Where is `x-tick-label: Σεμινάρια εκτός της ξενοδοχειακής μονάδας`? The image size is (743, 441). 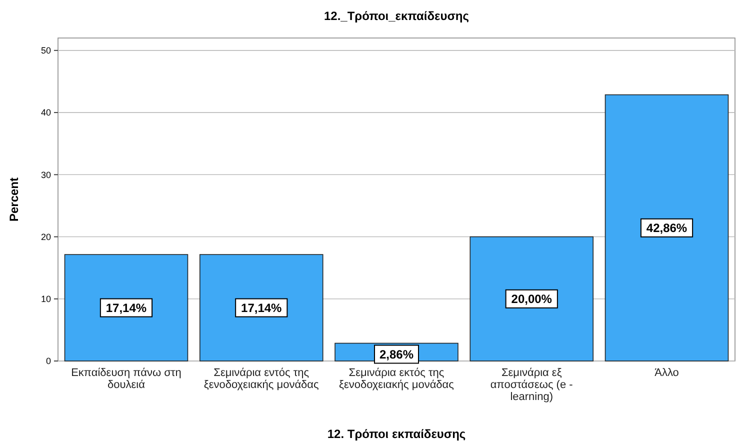 x-tick-label: Σεμινάρια εκτός της ξενοδοχειακής μονάδας is located at coordinates (396, 379).